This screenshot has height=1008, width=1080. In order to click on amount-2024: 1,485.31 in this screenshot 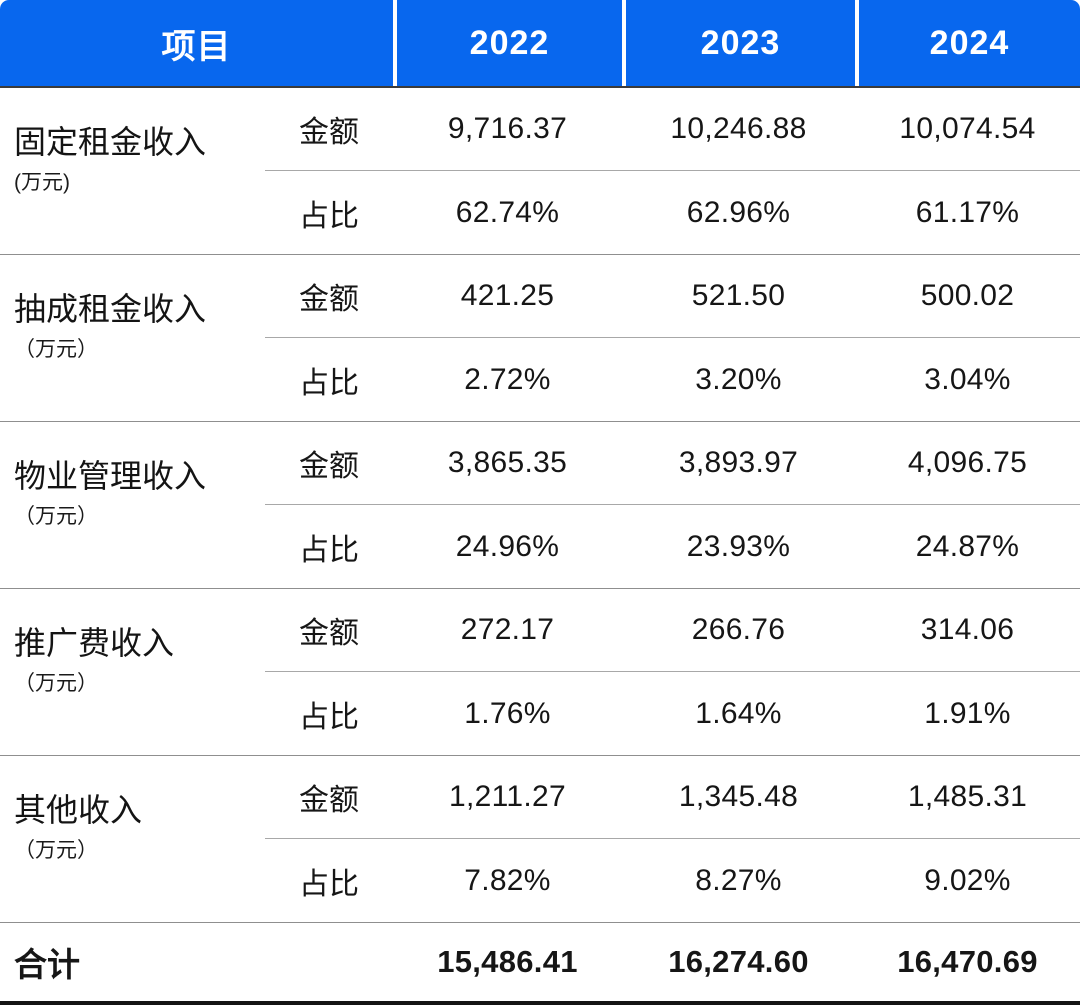, I will do `click(967, 797)`.